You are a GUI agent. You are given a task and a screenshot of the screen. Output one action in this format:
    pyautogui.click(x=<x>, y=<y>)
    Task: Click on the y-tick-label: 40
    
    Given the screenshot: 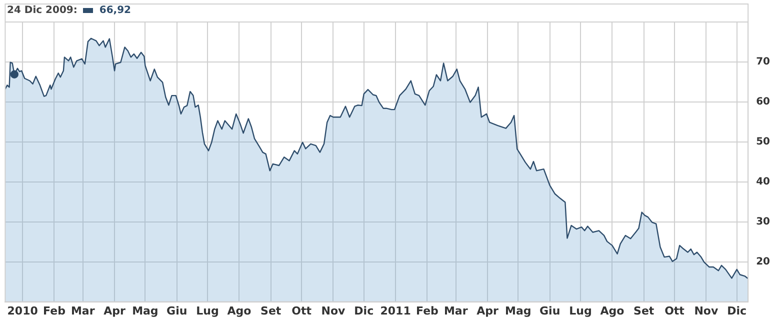 What is the action you would take?
    pyautogui.click(x=763, y=182)
    